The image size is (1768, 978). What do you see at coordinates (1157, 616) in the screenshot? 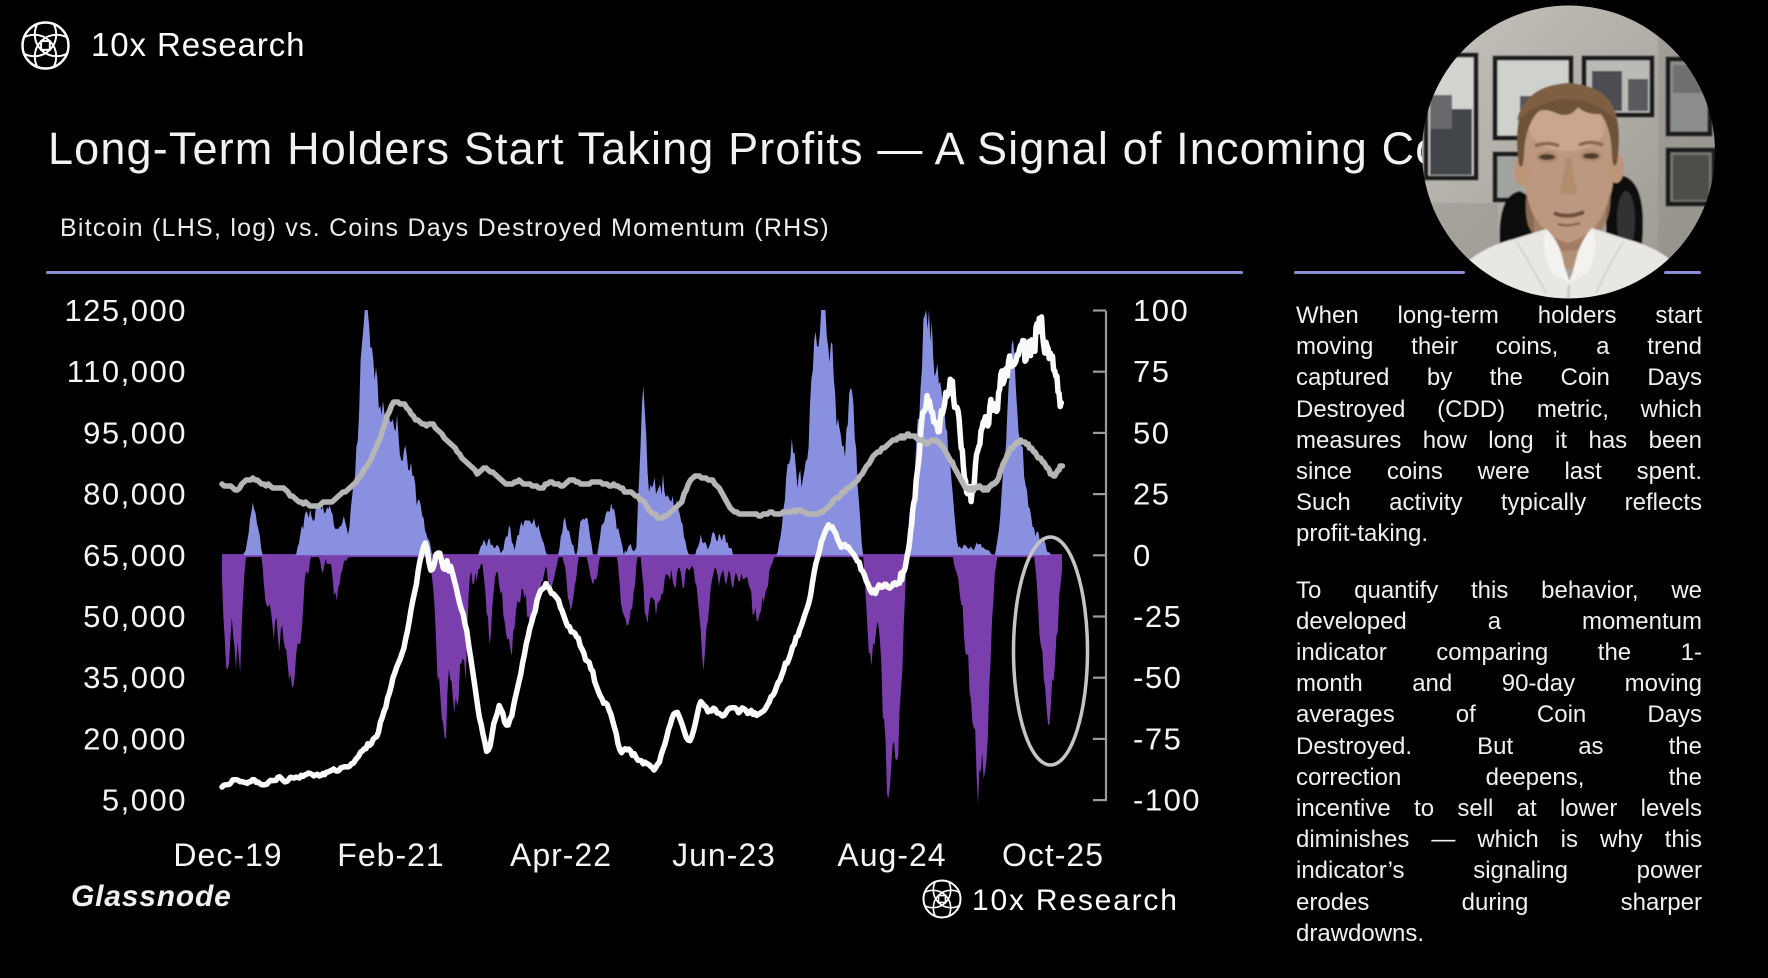
I see `svg-text: -25` at bounding box center [1157, 616].